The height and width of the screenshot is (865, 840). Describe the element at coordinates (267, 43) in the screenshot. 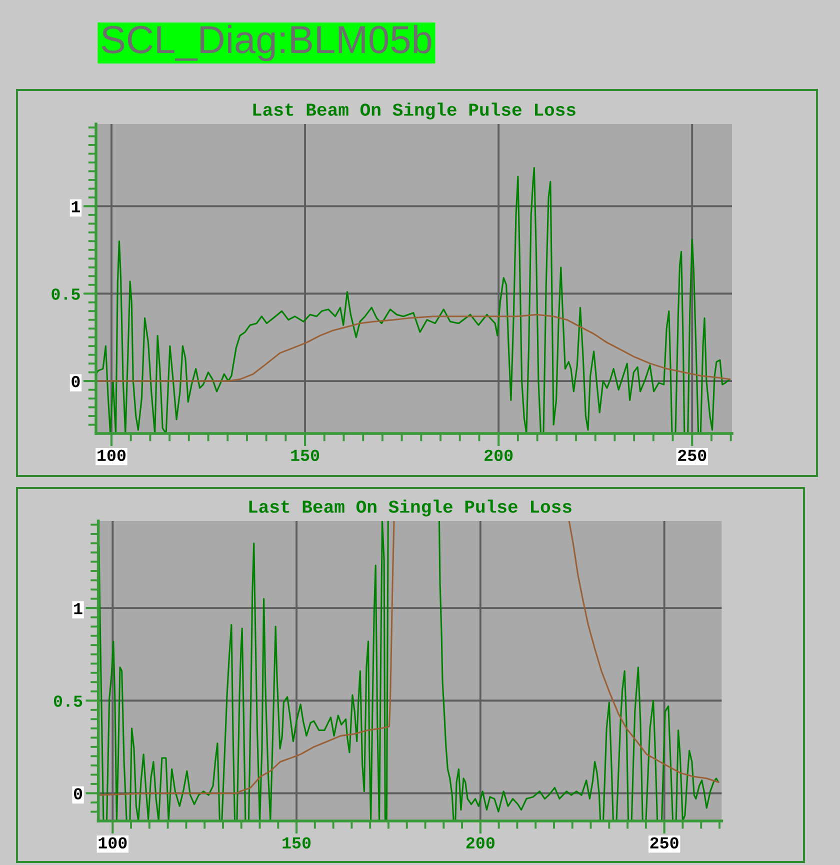

I see `text: SCL_Diag:BLM05b` at that location.